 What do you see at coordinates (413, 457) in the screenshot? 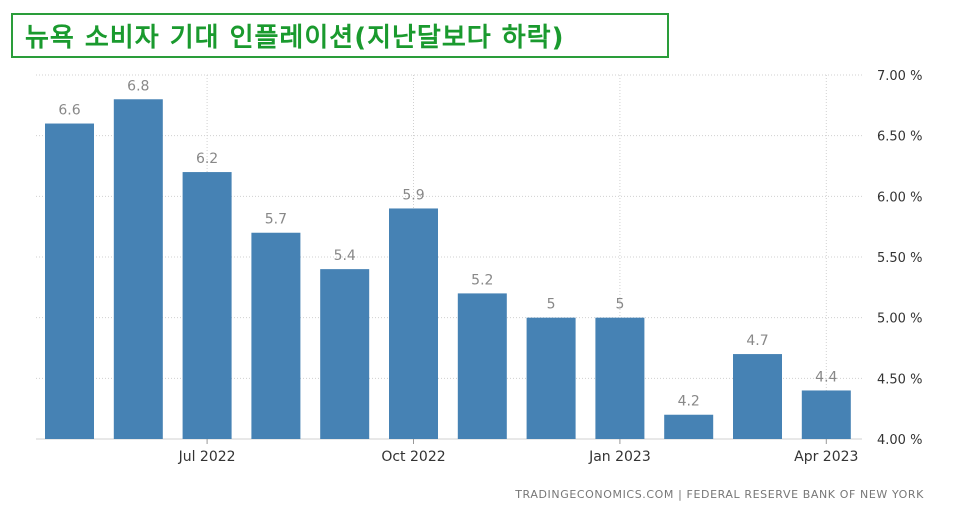
I see `x-tick-label: Oct 2022` at bounding box center [413, 457].